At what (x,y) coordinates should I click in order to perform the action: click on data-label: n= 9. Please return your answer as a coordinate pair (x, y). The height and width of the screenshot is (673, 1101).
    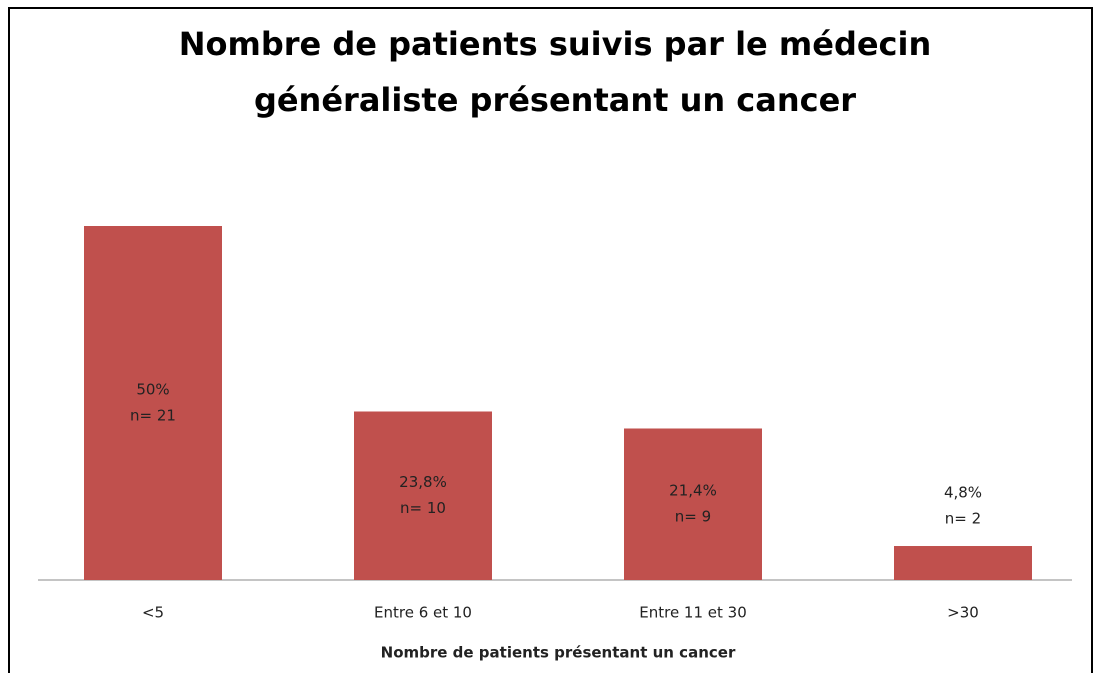
    Looking at the image, I should click on (693, 517).